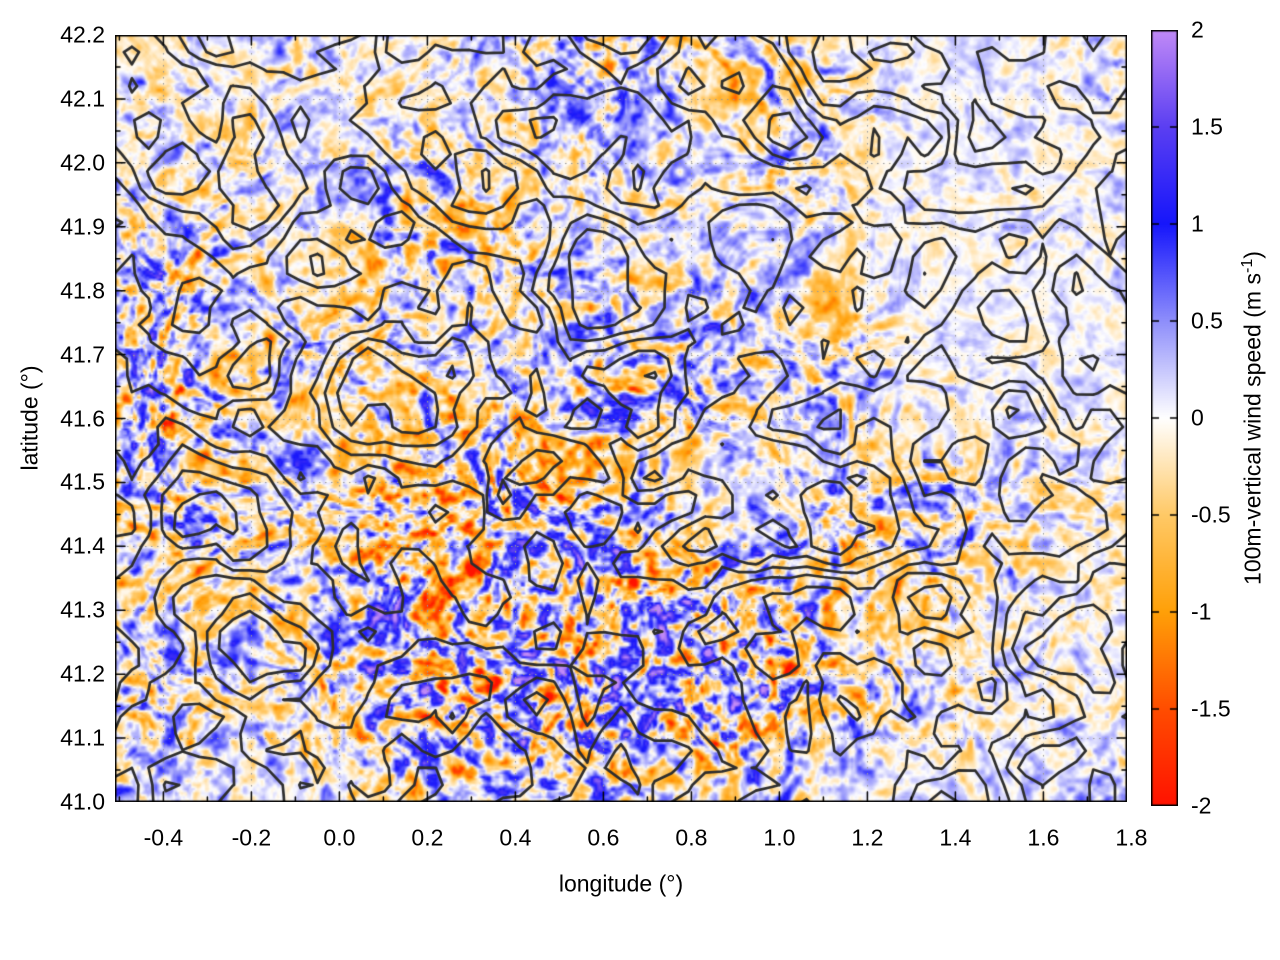 Image resolution: width=1280 pixels, height=960 pixels. I want to click on x-axis-title: longitude (°), so click(621, 883).